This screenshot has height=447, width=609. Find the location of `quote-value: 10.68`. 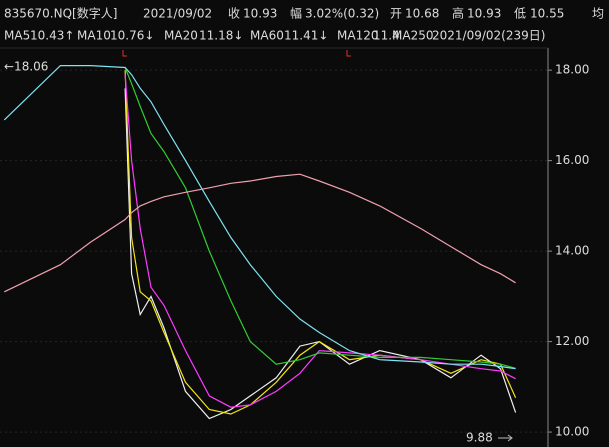

quote-value: 10.68 is located at coordinates (422, 14).